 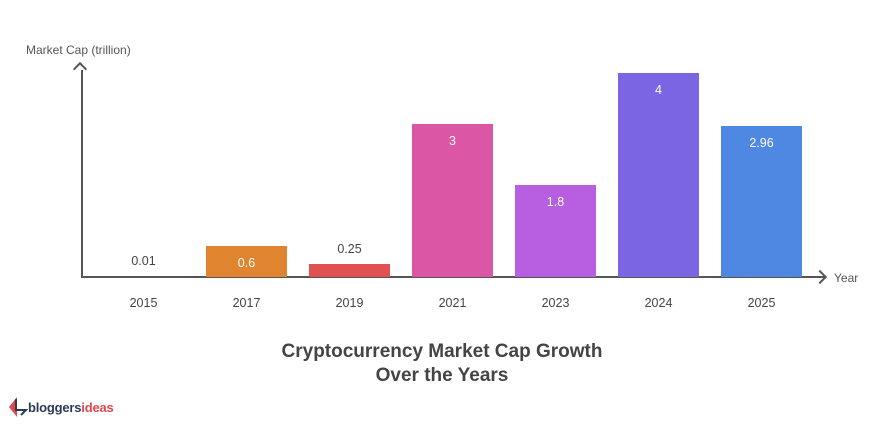 What do you see at coordinates (452, 200) in the screenshot?
I see `bar-2021: 3` at bounding box center [452, 200].